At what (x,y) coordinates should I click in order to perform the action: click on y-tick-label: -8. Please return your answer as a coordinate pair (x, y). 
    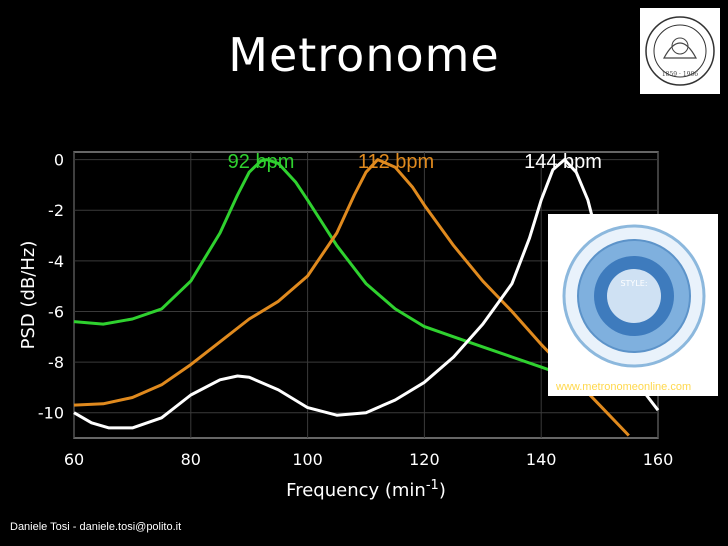
    Looking at the image, I should click on (56, 362).